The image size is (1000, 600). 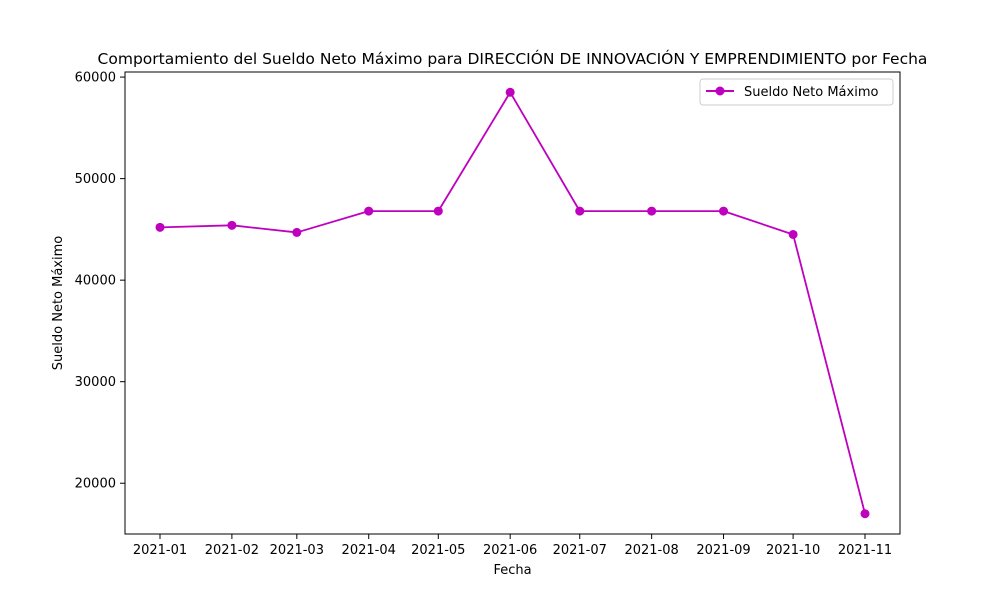 I want to click on y-tick-label: 60000, so click(x=95, y=78).